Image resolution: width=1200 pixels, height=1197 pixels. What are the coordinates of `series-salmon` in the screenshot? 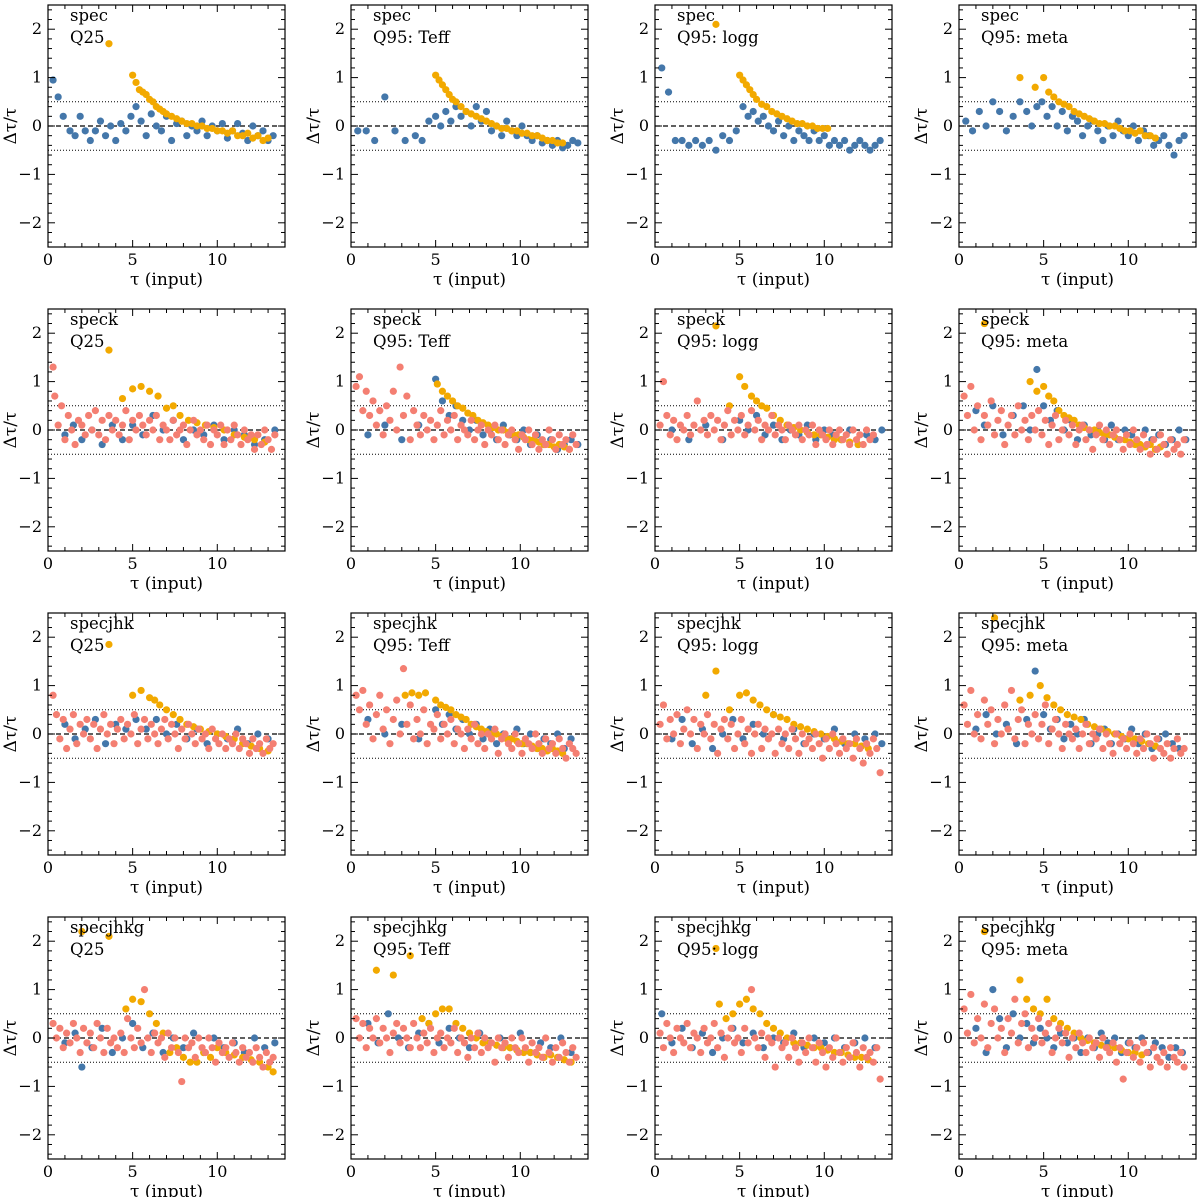 It's located at (163, 724).